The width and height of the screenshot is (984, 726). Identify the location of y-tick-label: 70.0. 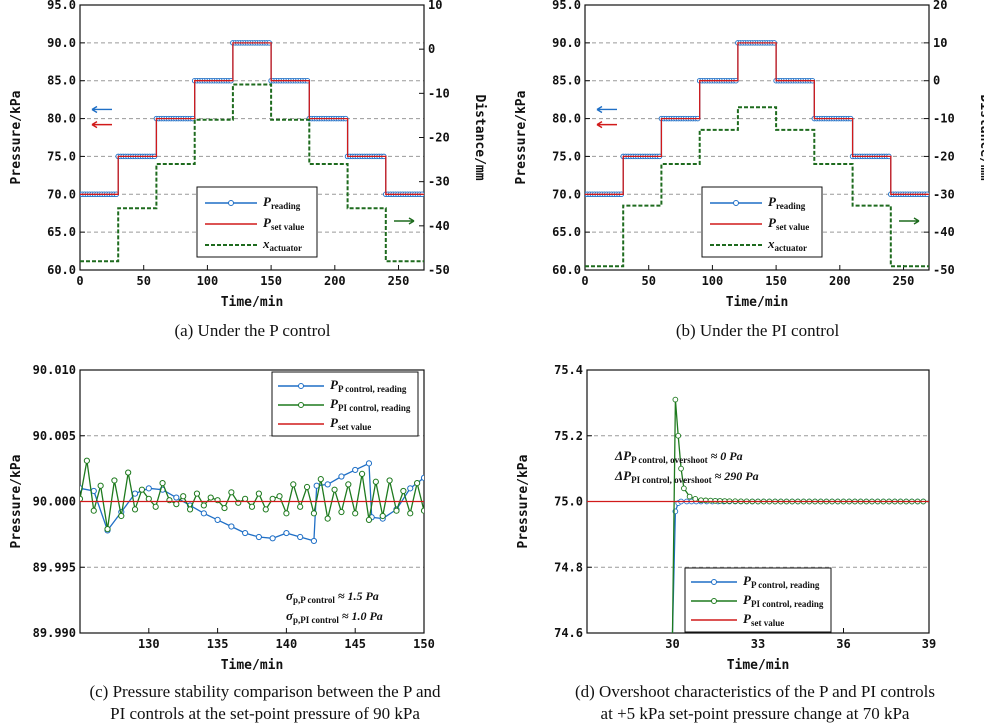
(566, 194).